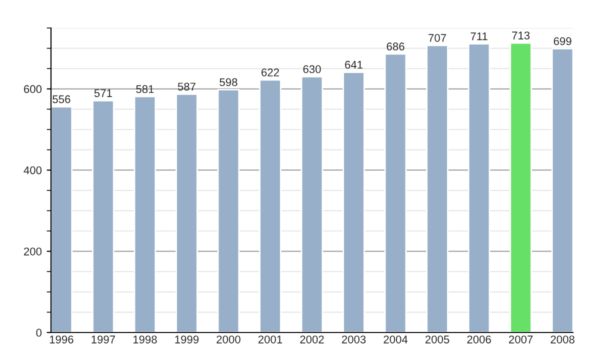 This screenshot has height=350, width=600. I want to click on x-tick-label: 2003, so click(354, 340).